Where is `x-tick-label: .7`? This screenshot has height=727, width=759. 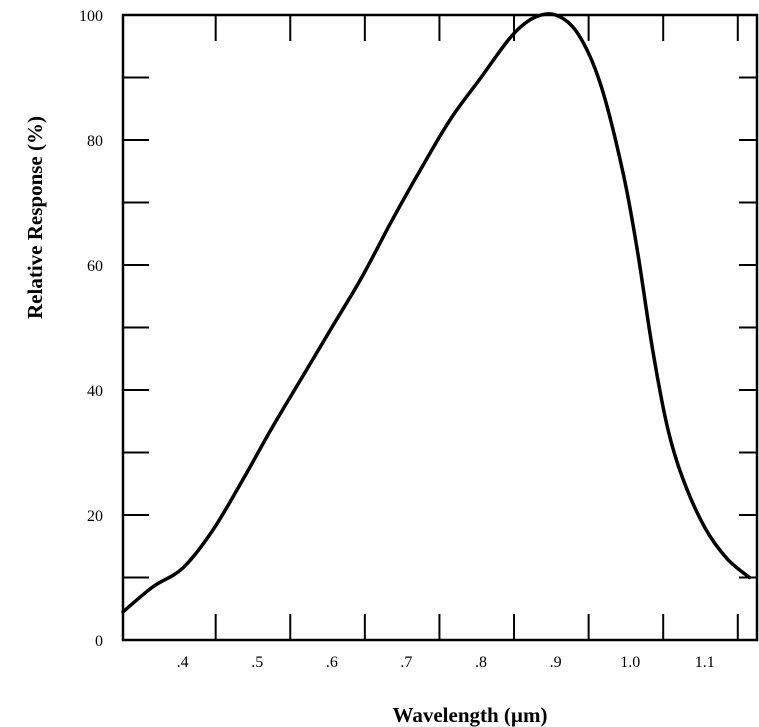
x-tick-label: .7 is located at coordinates (406, 662).